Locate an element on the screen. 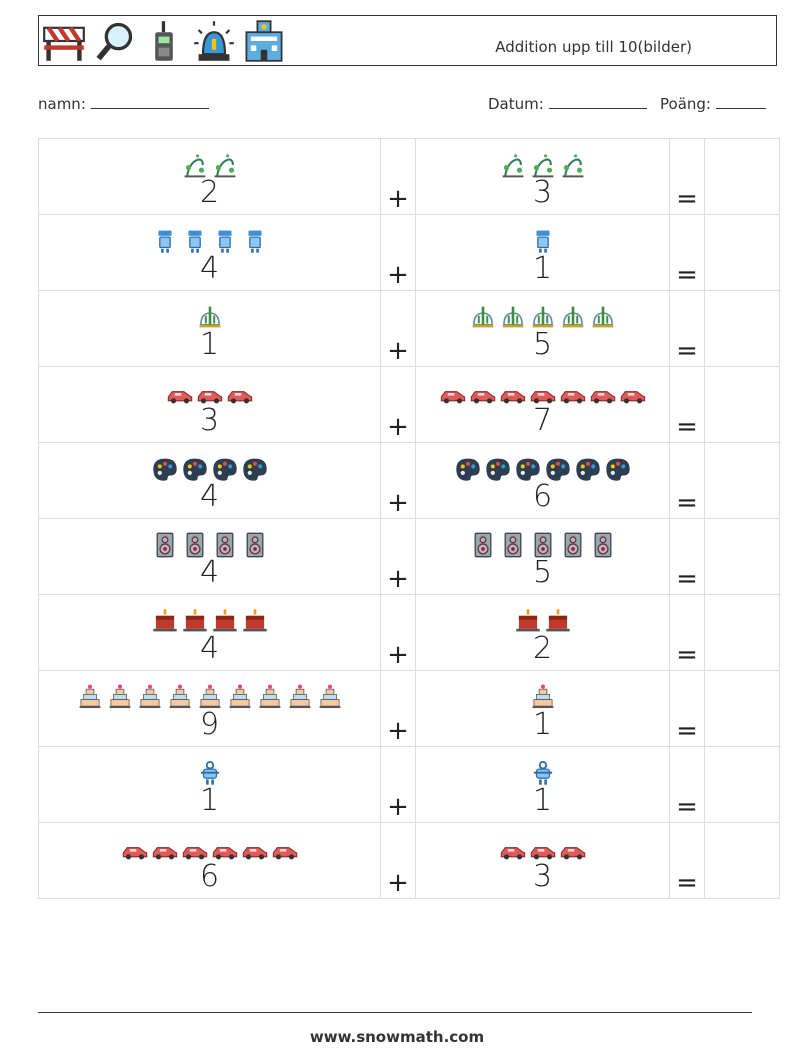 This screenshot has width=794, height=1053. term-a-number: 9 is located at coordinates (209, 724).